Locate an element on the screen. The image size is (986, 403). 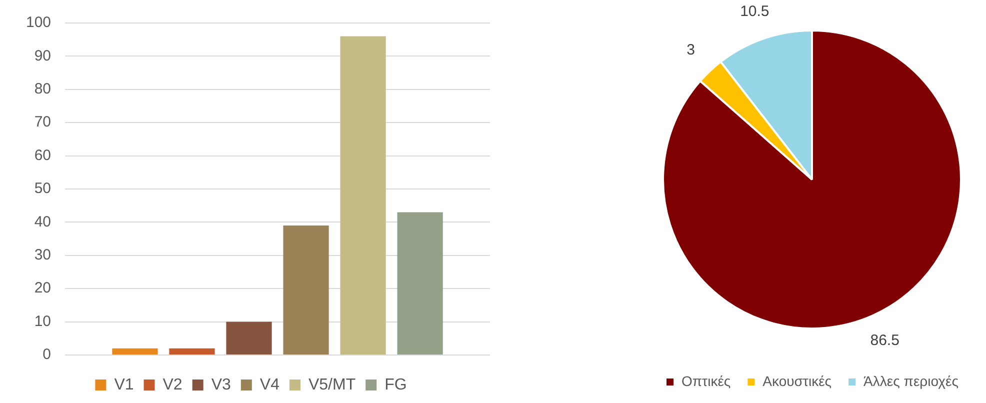
y-tick-label: 30 is located at coordinates (43, 255).